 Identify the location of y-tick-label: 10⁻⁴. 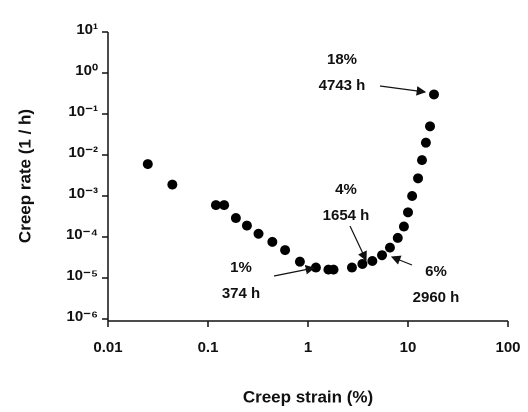
(82, 234).